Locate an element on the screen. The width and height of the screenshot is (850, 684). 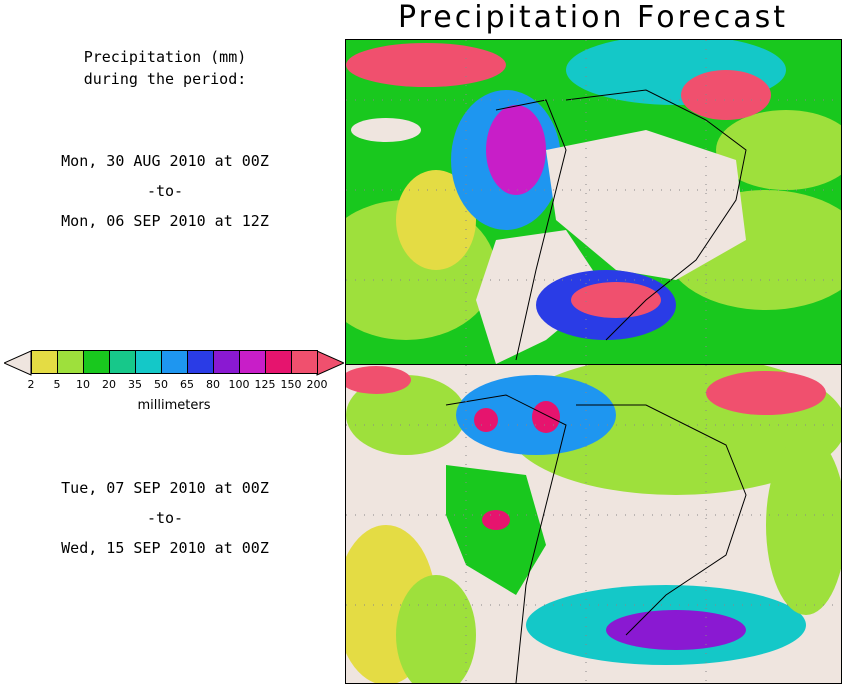
period-2-end: Wed, 15 SEP 2010 at 00Z is located at coordinates (165, 548).